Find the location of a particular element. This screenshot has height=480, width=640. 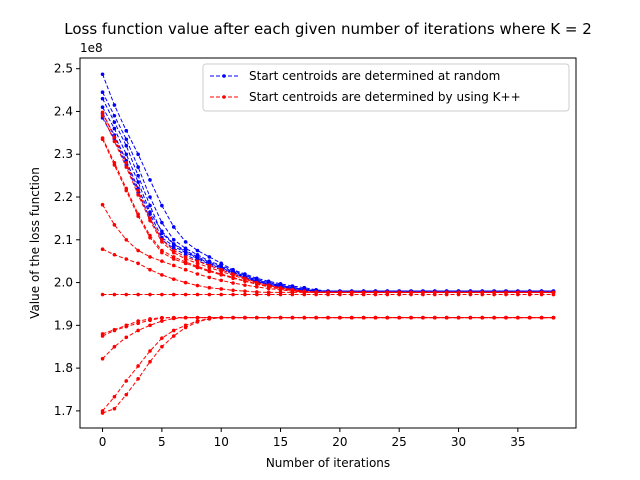

y-axis-label: Value of the loss function is located at coordinates (35, 243).